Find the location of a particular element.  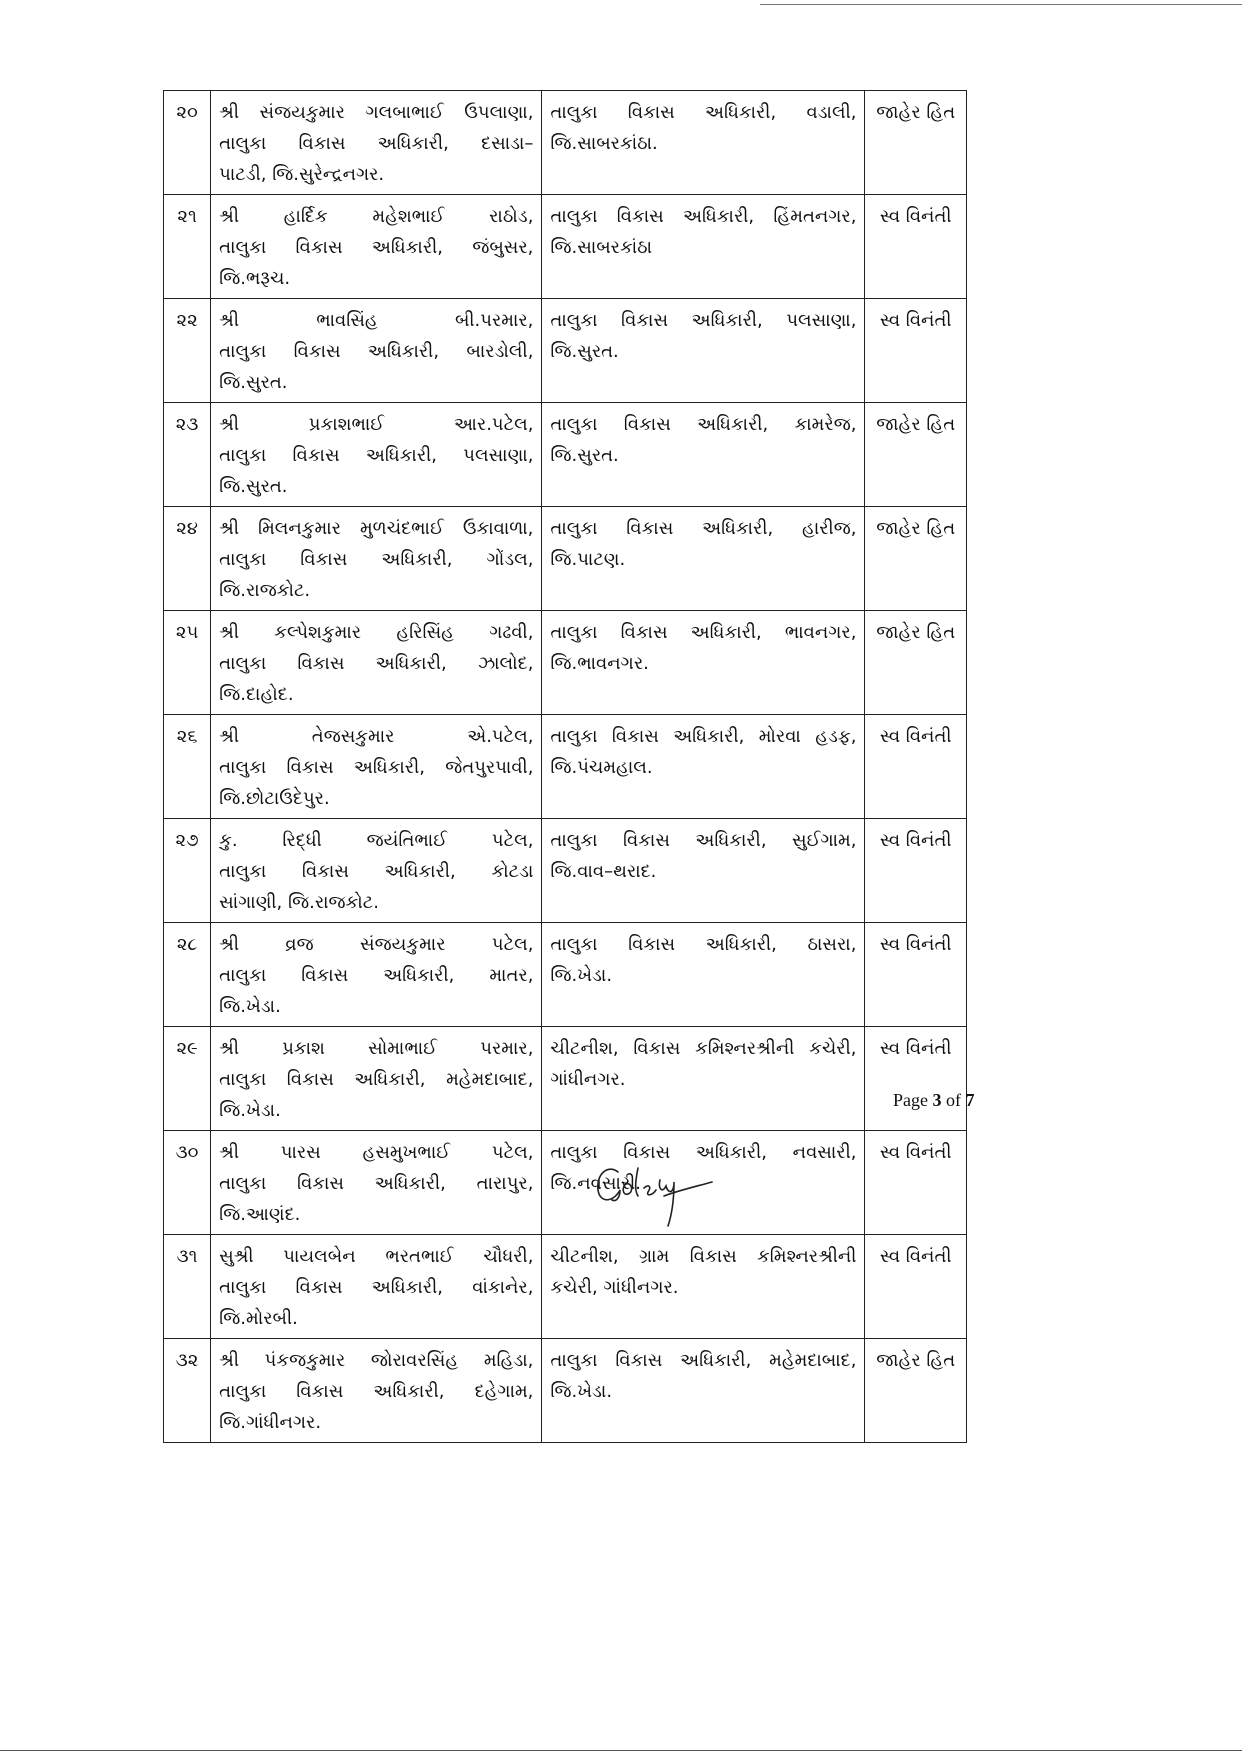

new-posting-cell: તાલુકા વિકાસ અધિકારી, કામરેજ, જિ.સુરત. is located at coordinates (703, 454).